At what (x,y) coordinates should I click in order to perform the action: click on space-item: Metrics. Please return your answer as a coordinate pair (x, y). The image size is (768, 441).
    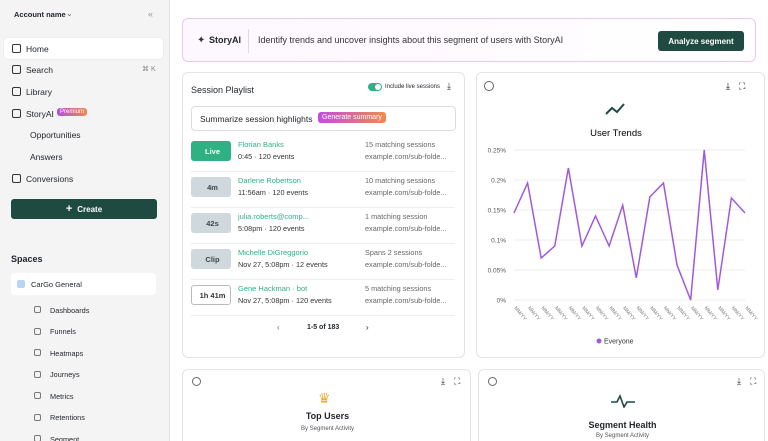
    Looking at the image, I should click on (90, 396).